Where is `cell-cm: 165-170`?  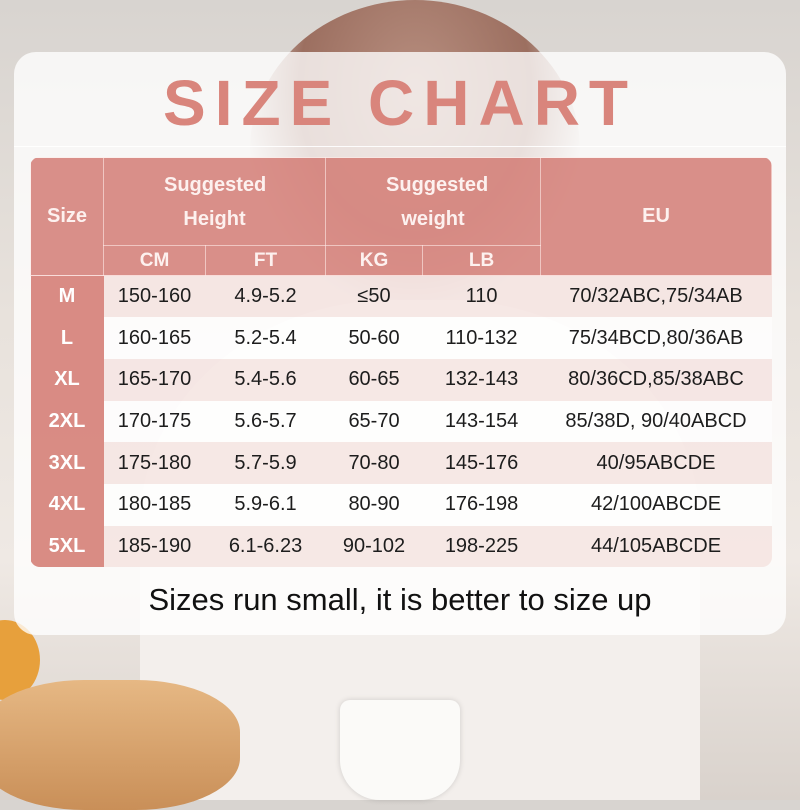
cell-cm: 165-170 is located at coordinates (154, 379).